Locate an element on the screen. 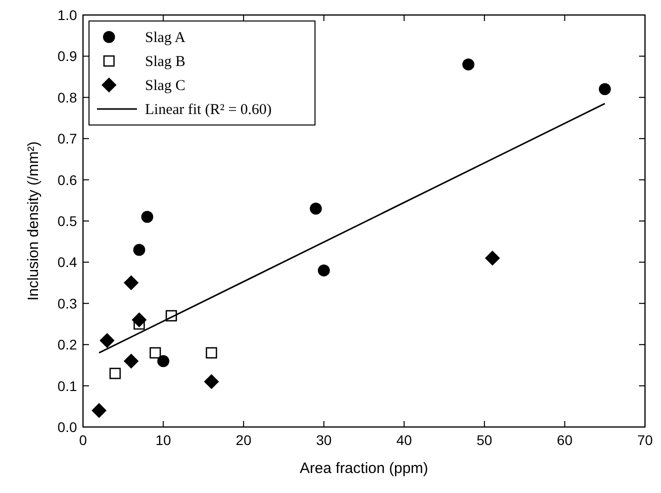 This screenshot has width=661, height=493. x-tick-label: 30 is located at coordinates (324, 440).